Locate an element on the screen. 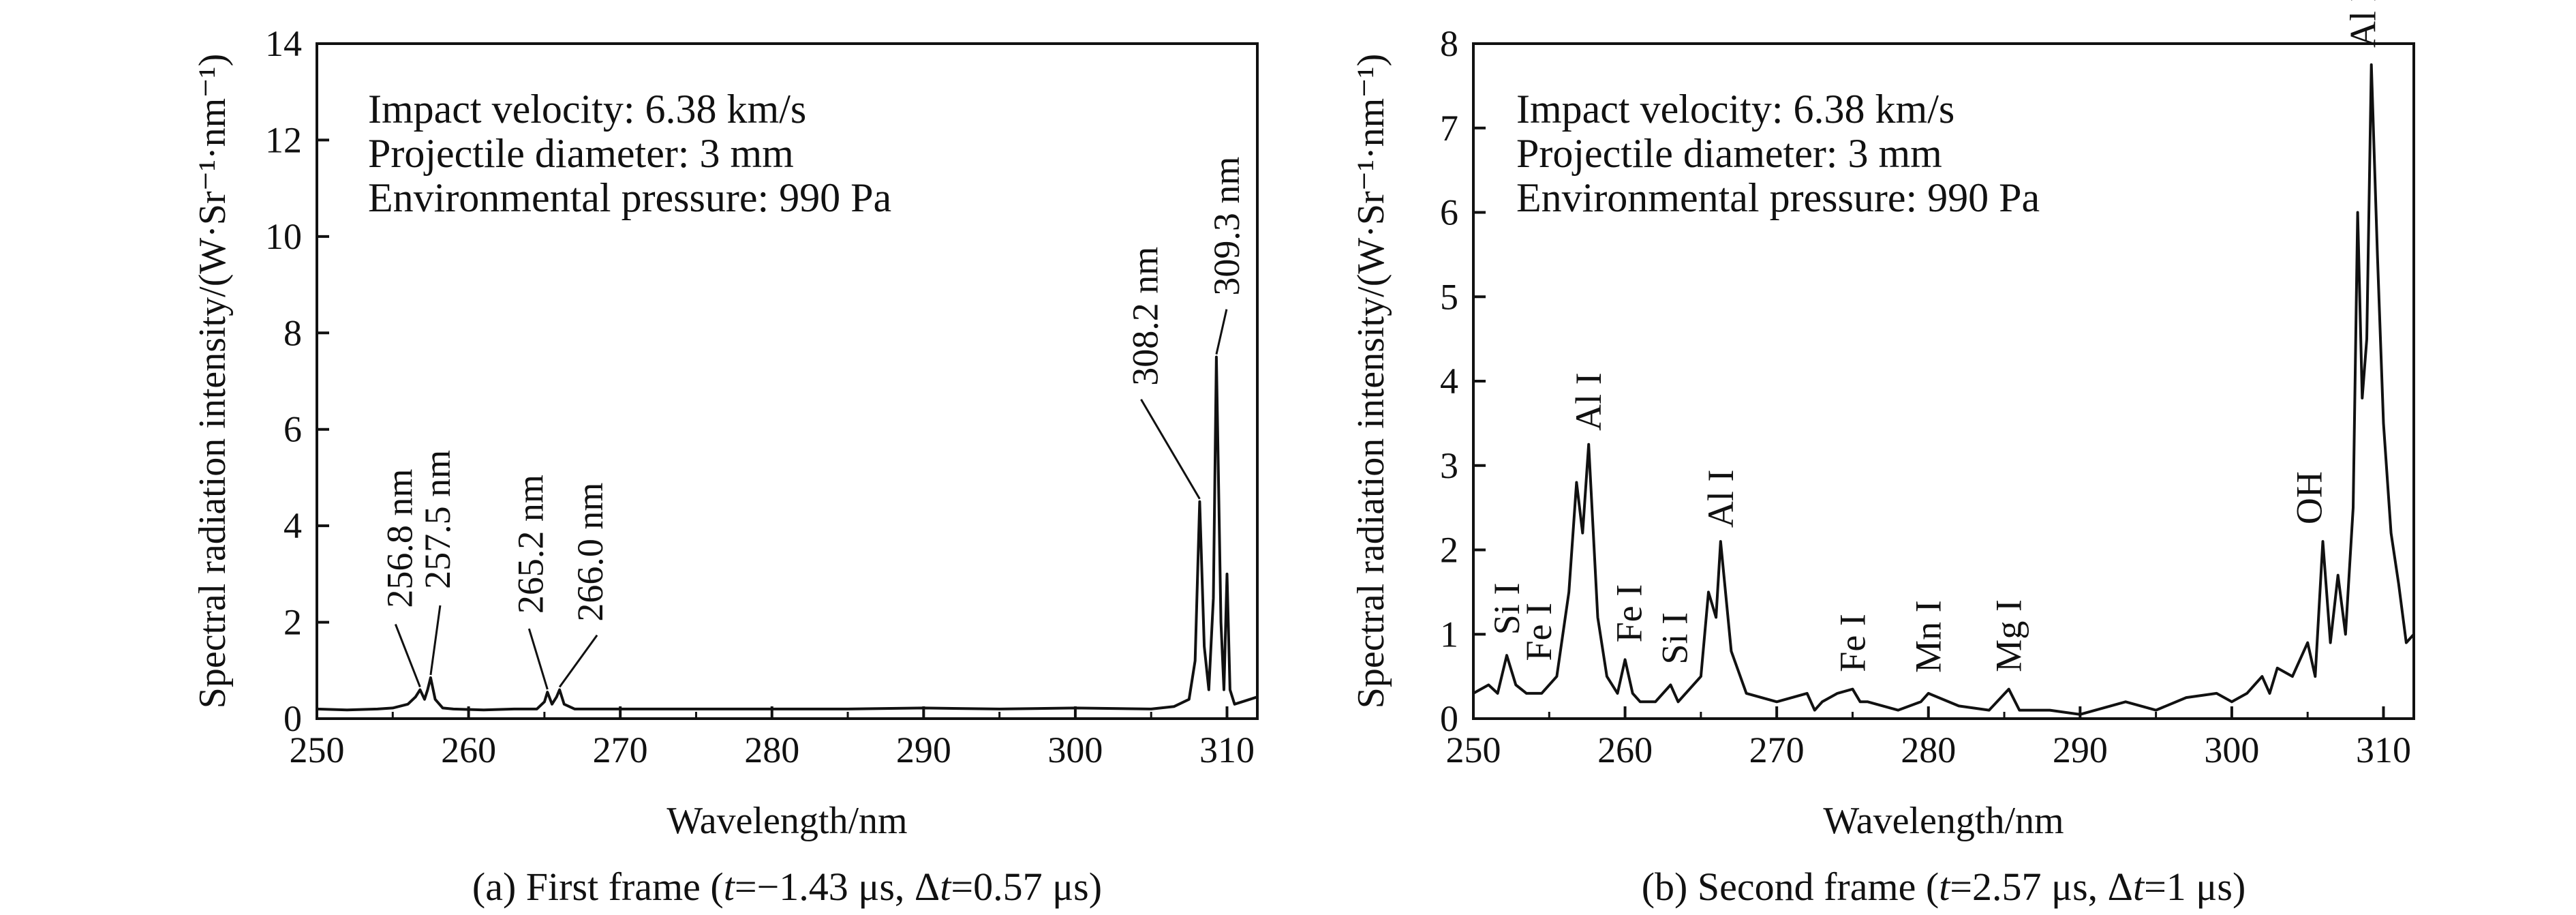 The height and width of the screenshot is (915, 2576). y-tick-label: 7 is located at coordinates (1449, 128).